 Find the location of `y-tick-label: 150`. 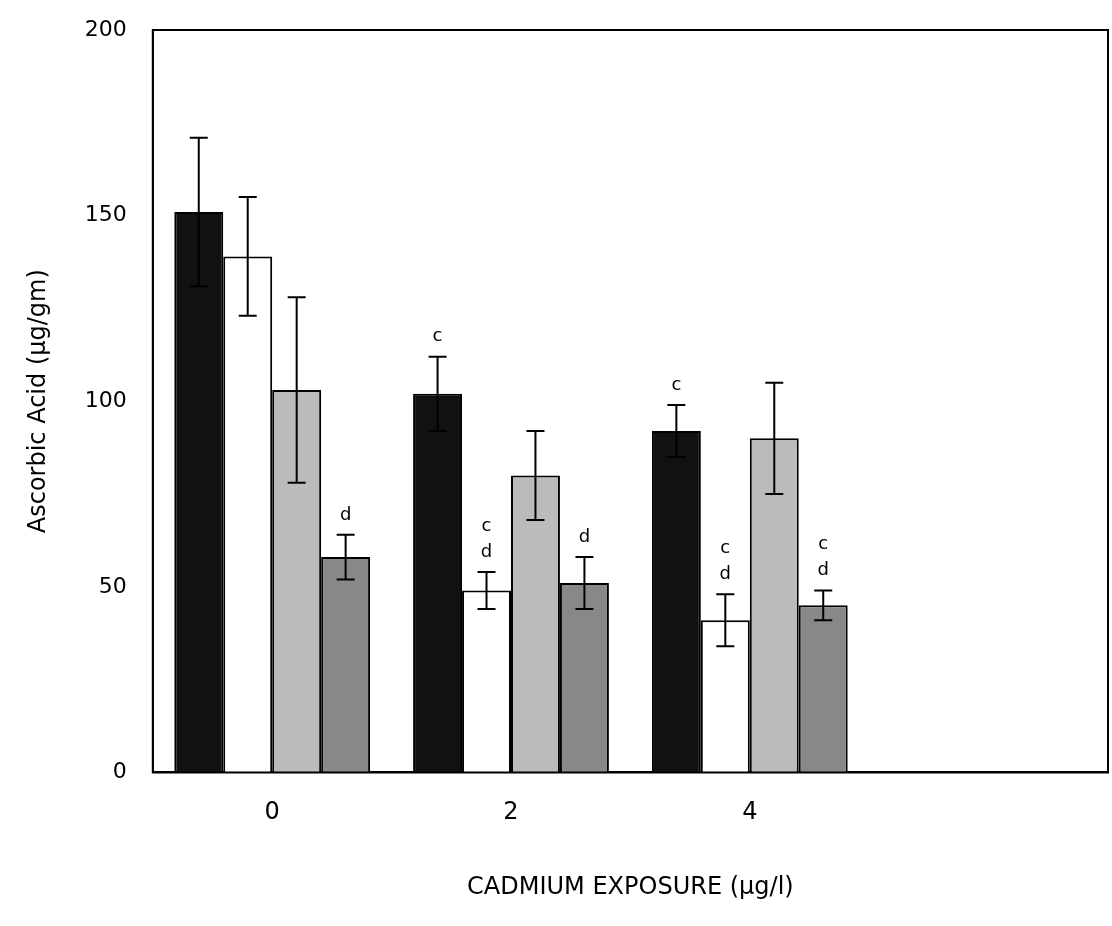

y-tick-label: 150 is located at coordinates (105, 214).